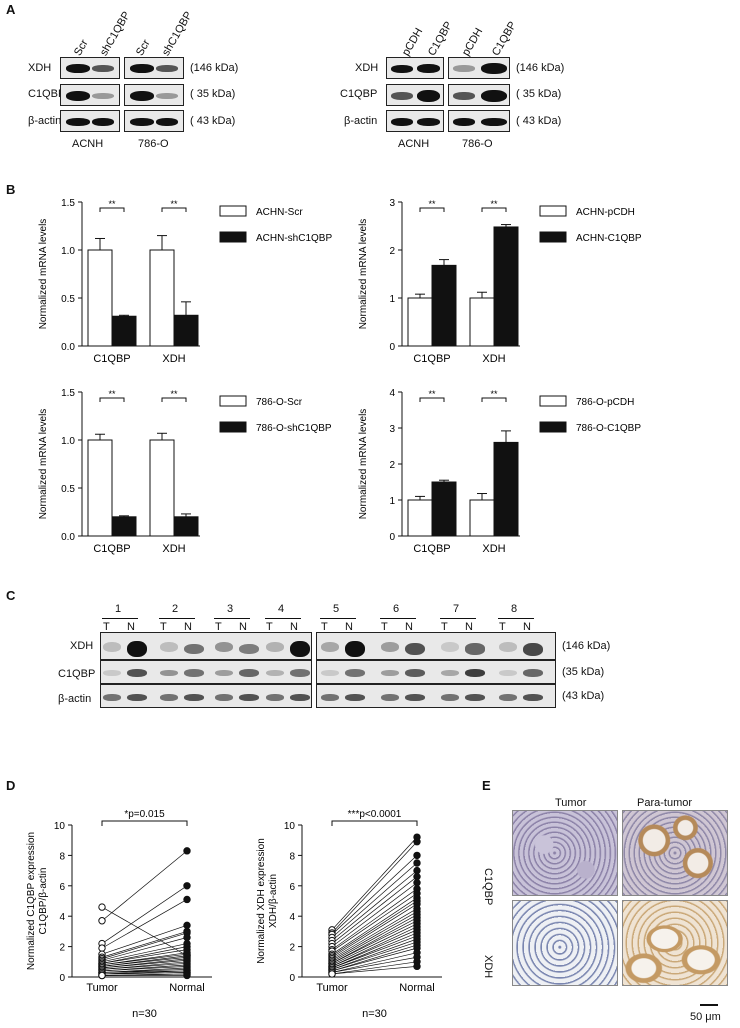  Describe the element at coordinates (143, 47) in the screenshot. I see `lane-label: Scr` at that location.